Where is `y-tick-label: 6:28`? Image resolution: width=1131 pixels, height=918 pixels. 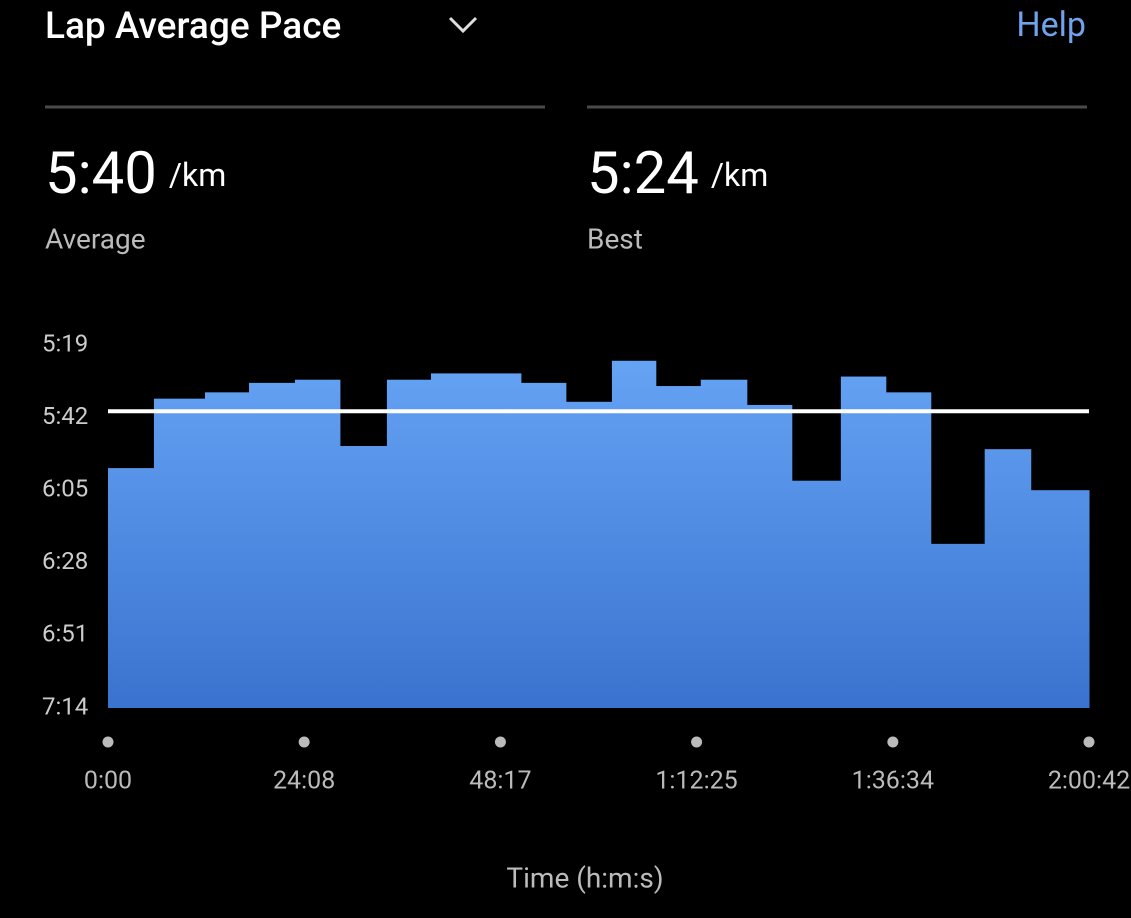 y-tick-label: 6:28 is located at coordinates (65, 561).